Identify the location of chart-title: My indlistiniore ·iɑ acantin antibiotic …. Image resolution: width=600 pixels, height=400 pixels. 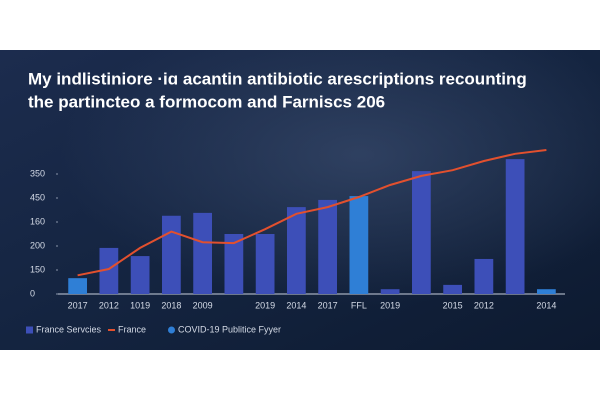
(277, 78).